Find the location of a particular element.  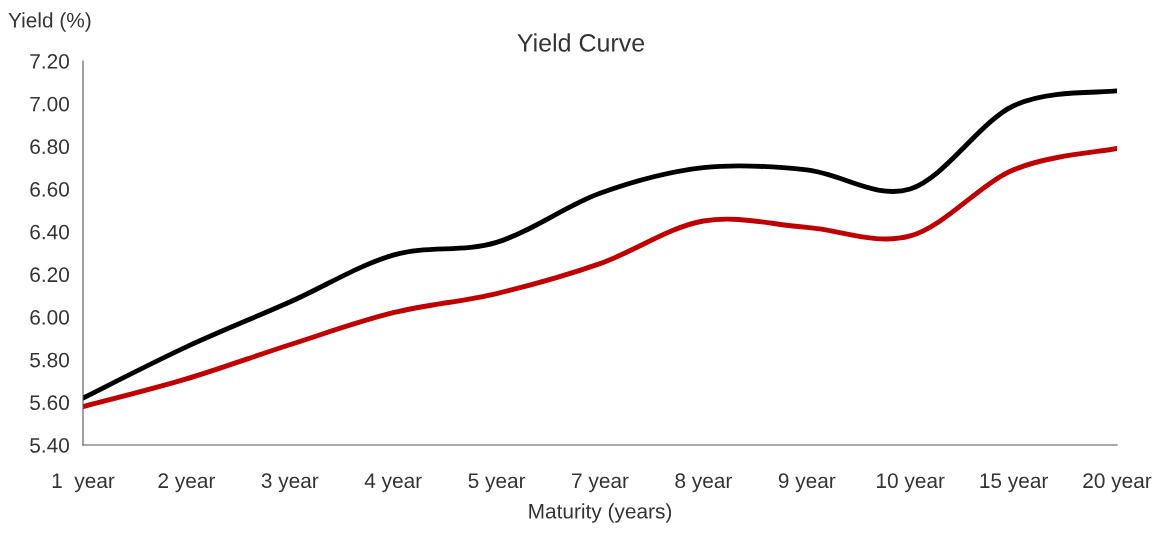

y-tick-label: 6.40 is located at coordinates (49, 232).